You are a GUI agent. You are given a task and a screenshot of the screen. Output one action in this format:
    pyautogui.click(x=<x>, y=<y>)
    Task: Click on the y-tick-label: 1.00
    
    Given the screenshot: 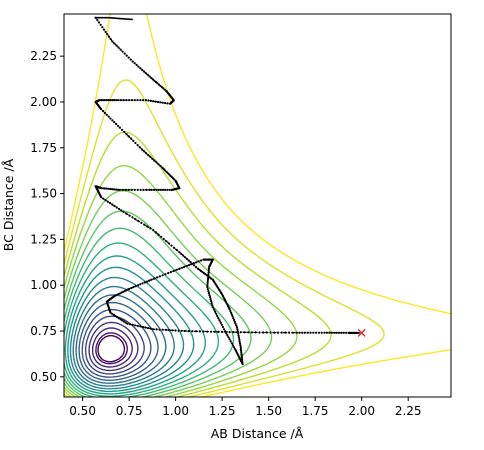 What is the action you would take?
    pyautogui.click(x=43, y=285)
    